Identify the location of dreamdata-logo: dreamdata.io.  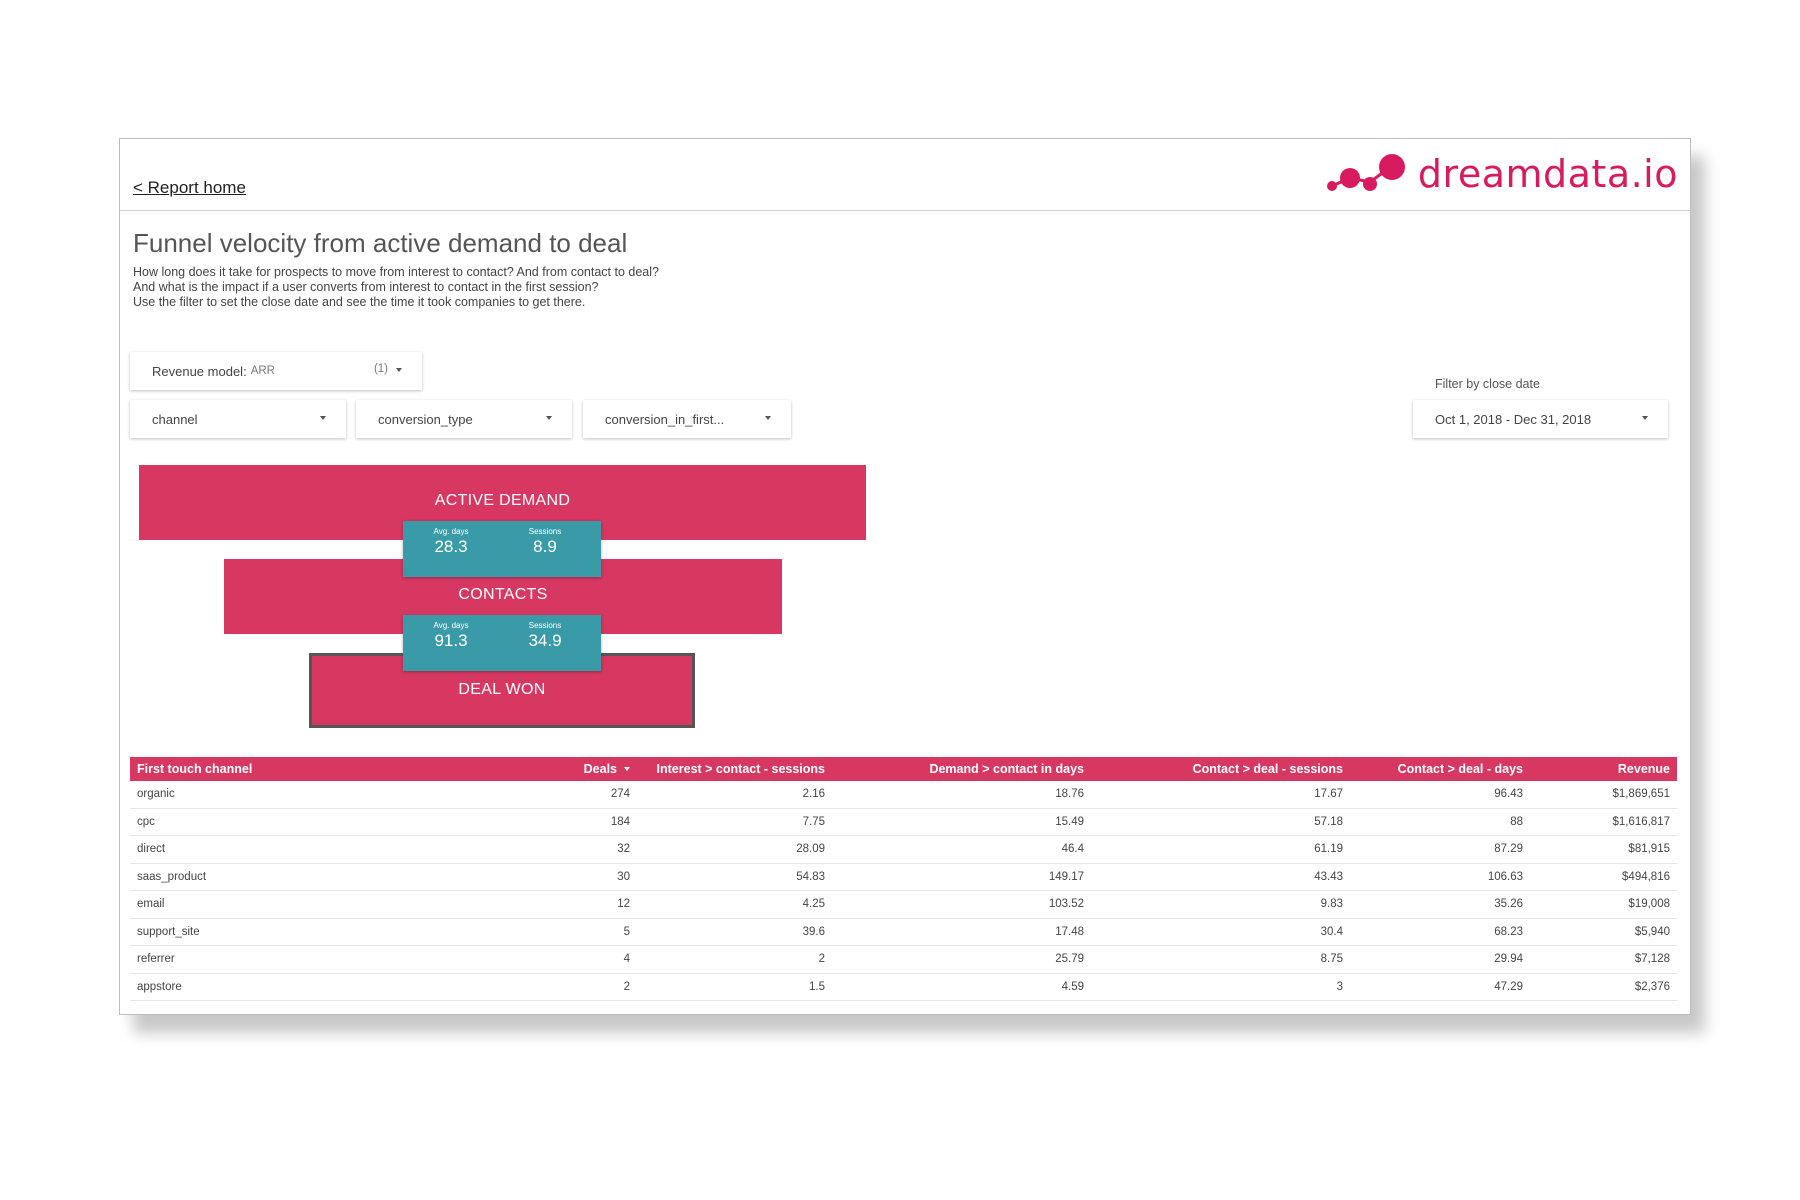
(1501, 174).